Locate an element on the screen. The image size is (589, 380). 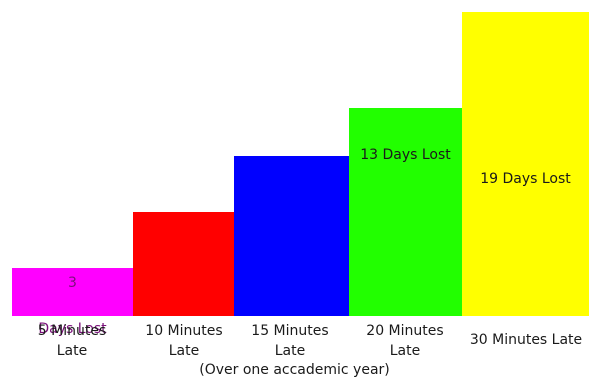
bar-2: 6.5 Days Lost is located at coordinates (183, 264).